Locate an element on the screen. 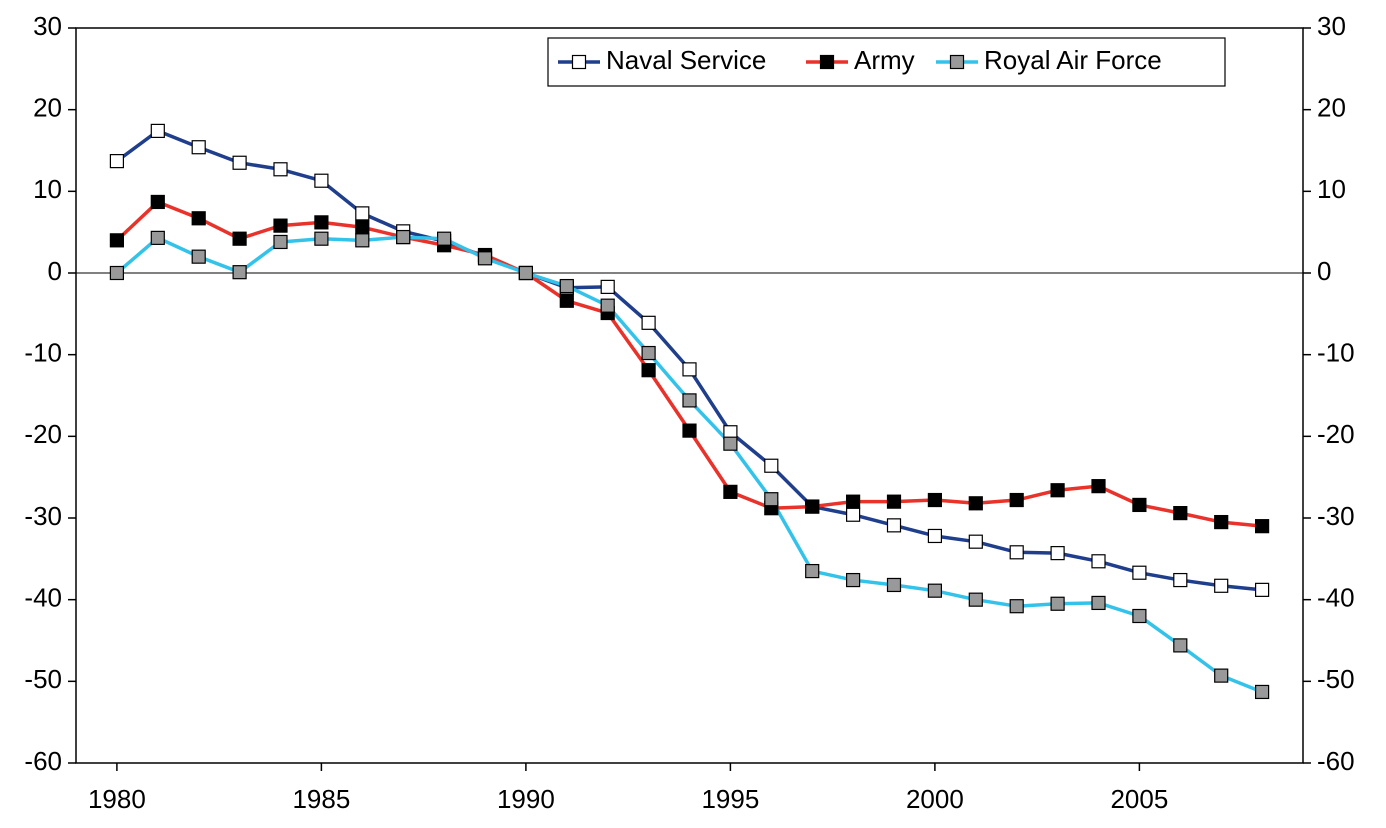 The image size is (1386, 828). y2-tick-label: -60 is located at coordinates (1336, 761).